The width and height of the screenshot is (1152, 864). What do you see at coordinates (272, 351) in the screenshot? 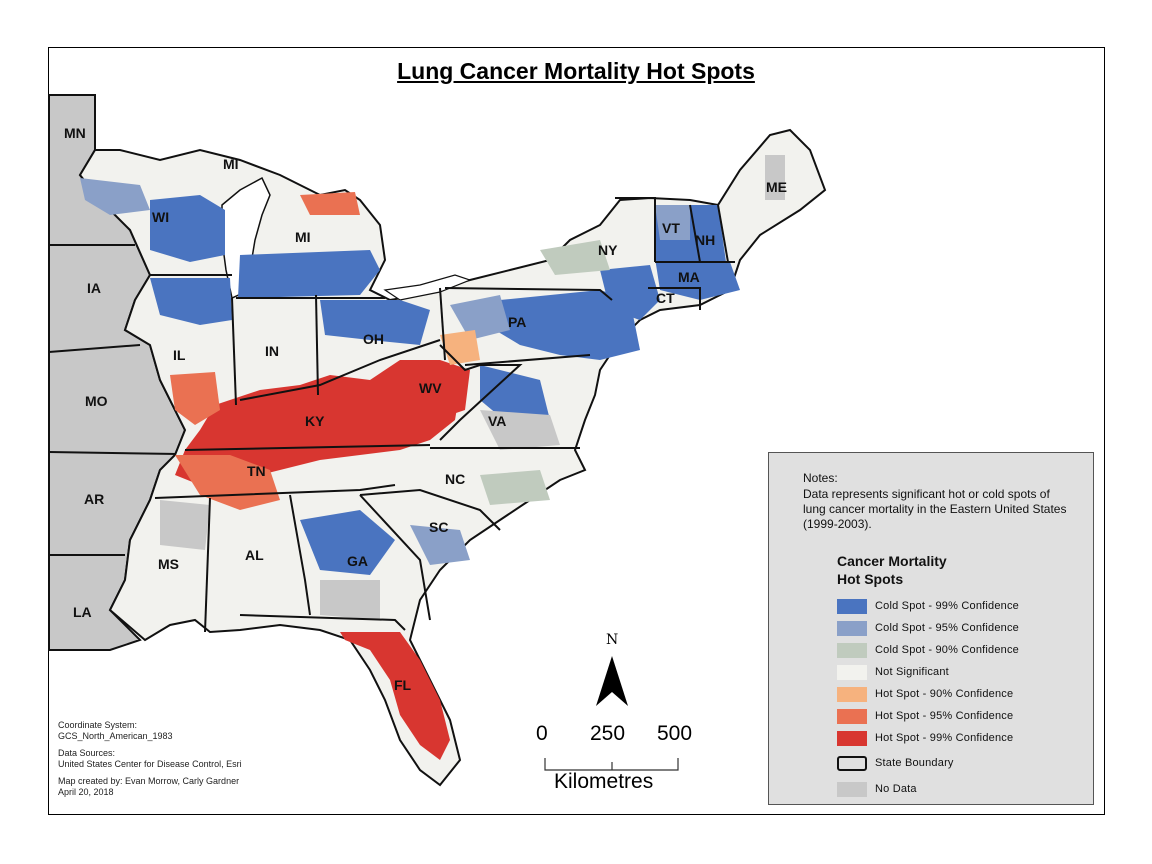
I see `state-label-in: IN` at bounding box center [272, 351].